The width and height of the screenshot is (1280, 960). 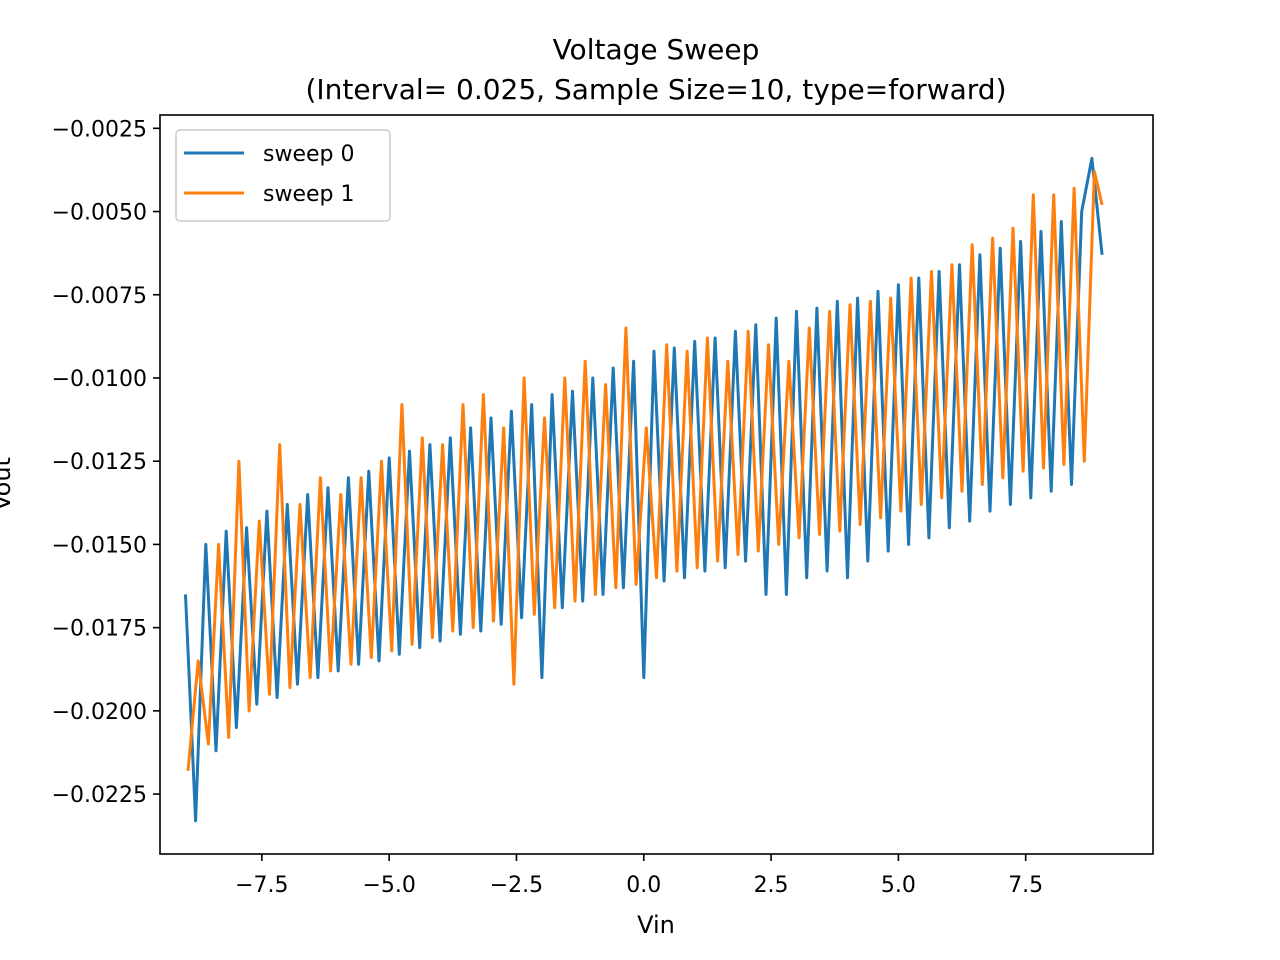 What do you see at coordinates (99, 296) in the screenshot?
I see `y-tick-label: −0.0075` at bounding box center [99, 296].